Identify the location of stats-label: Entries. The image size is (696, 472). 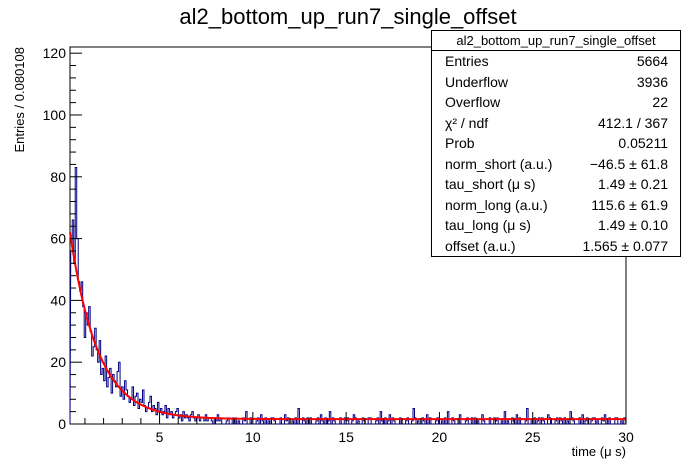
(467, 61).